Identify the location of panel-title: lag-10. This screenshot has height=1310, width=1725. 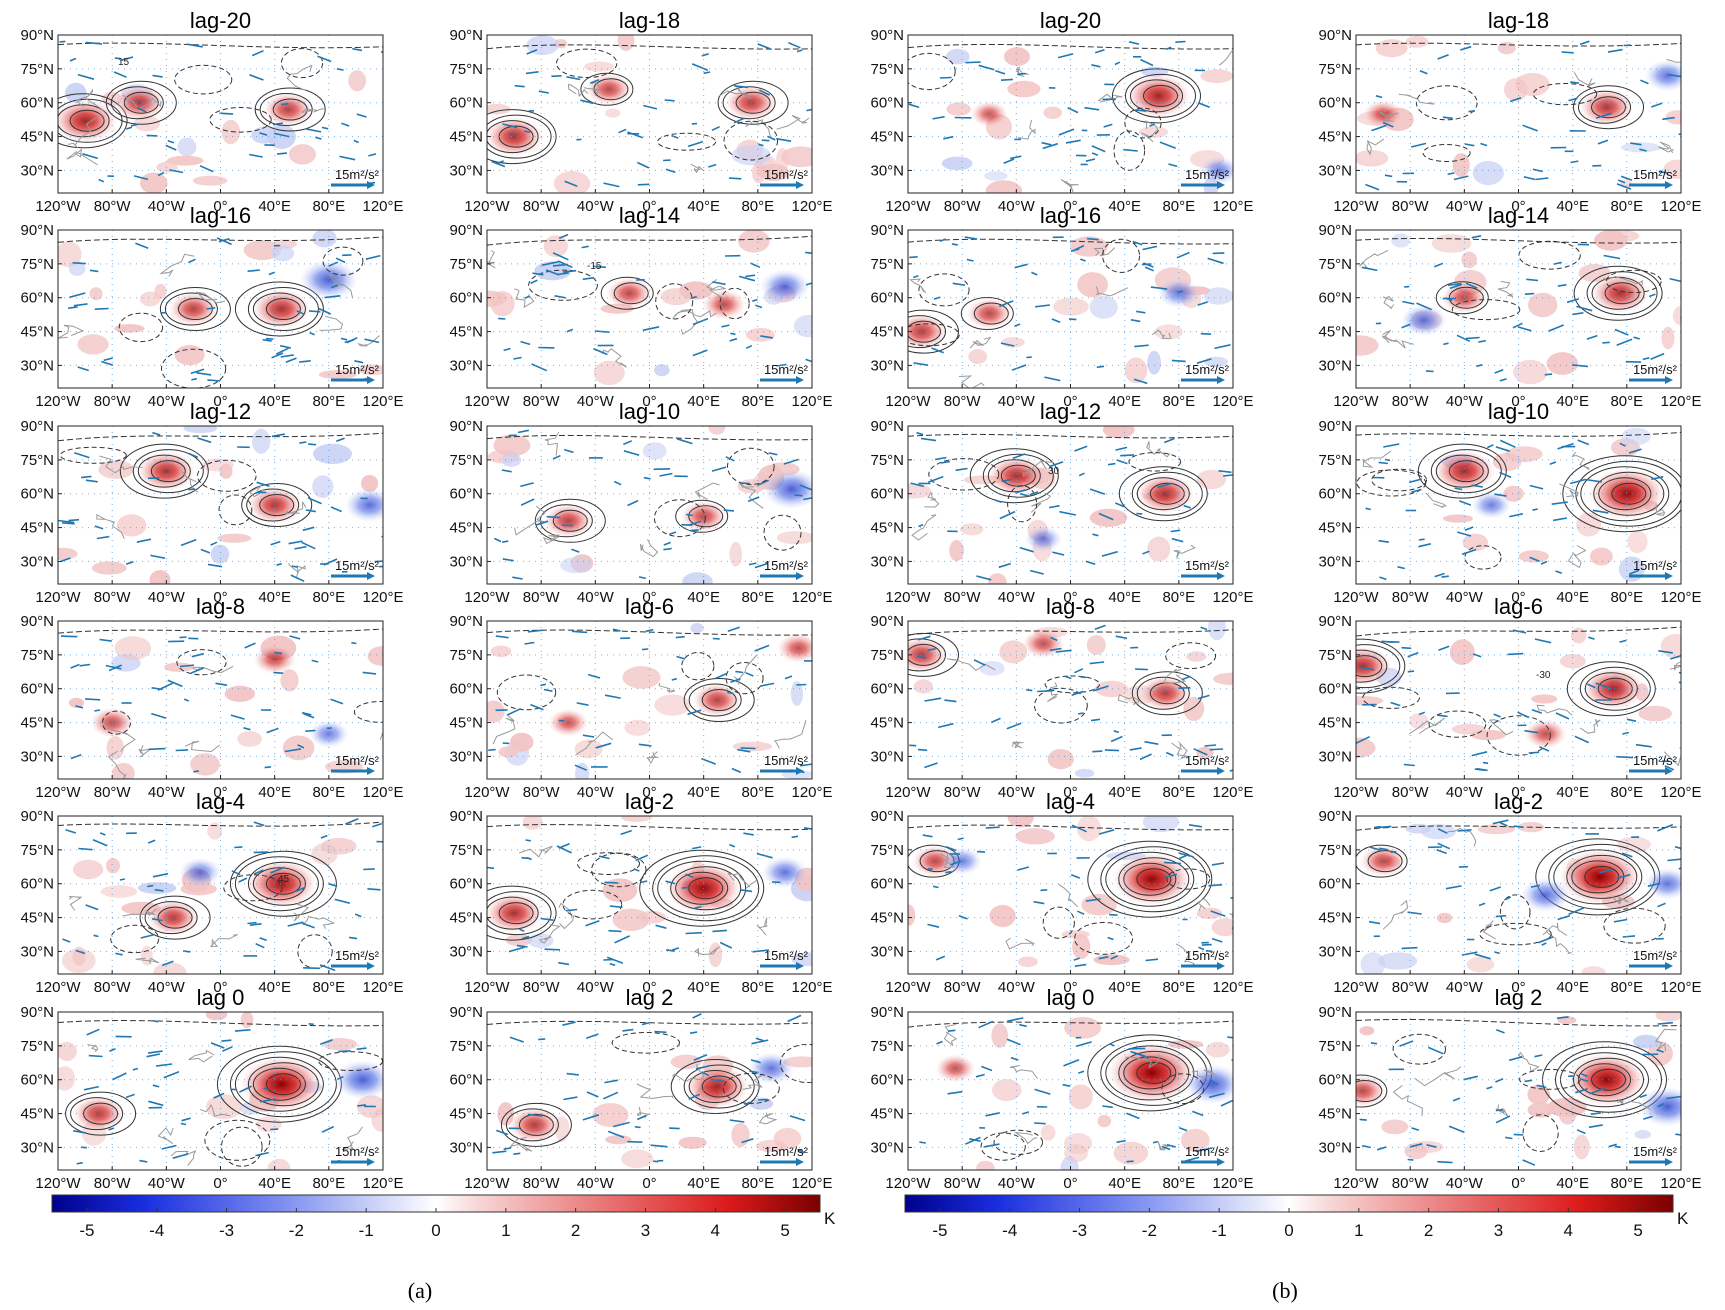
(649, 411).